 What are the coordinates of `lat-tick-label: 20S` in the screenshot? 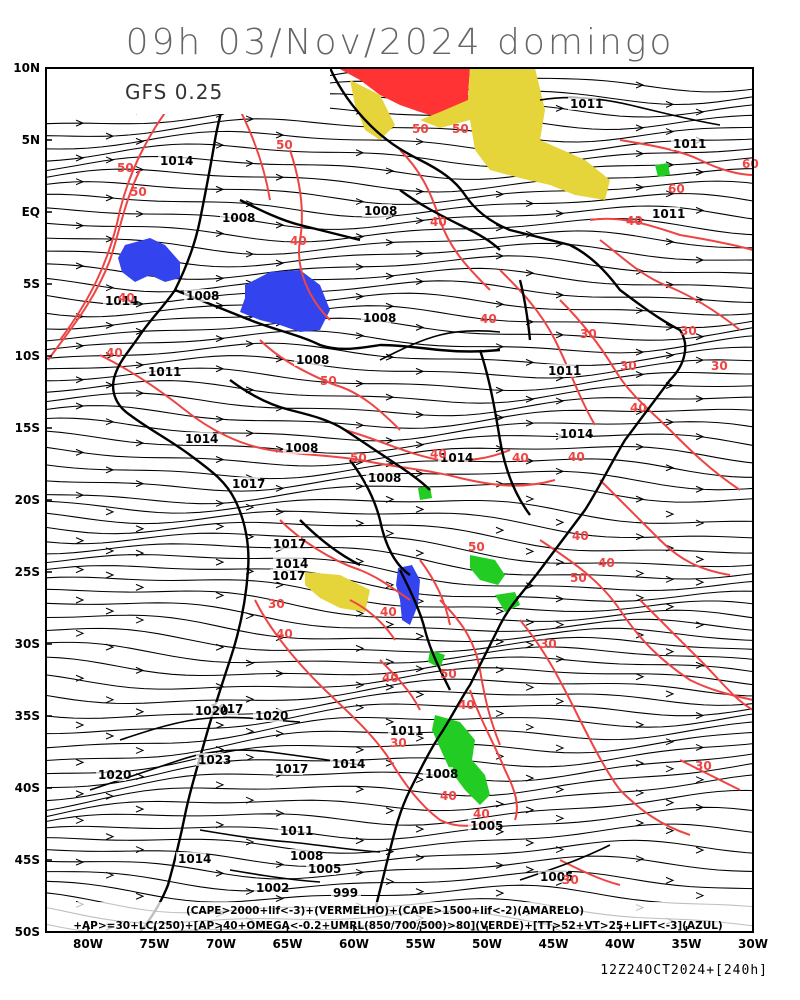 It's located at (27, 500).